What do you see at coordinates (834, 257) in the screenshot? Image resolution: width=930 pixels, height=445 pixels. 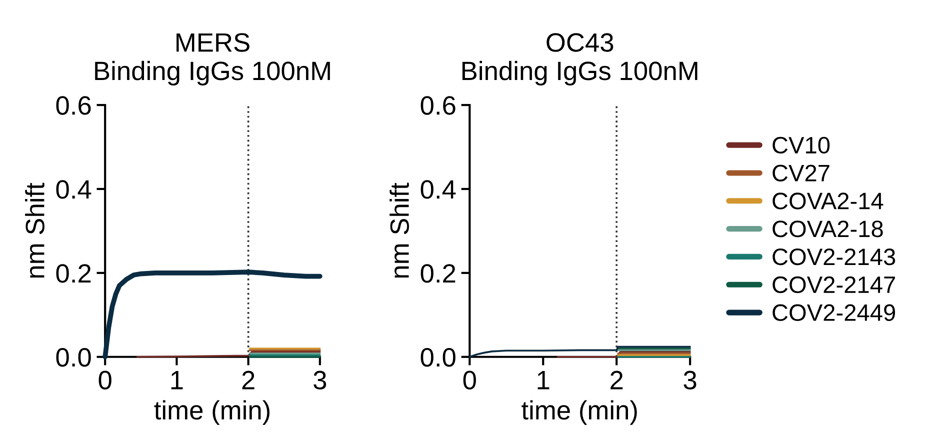 I see `legend-label: COV2-2143` at bounding box center [834, 257].